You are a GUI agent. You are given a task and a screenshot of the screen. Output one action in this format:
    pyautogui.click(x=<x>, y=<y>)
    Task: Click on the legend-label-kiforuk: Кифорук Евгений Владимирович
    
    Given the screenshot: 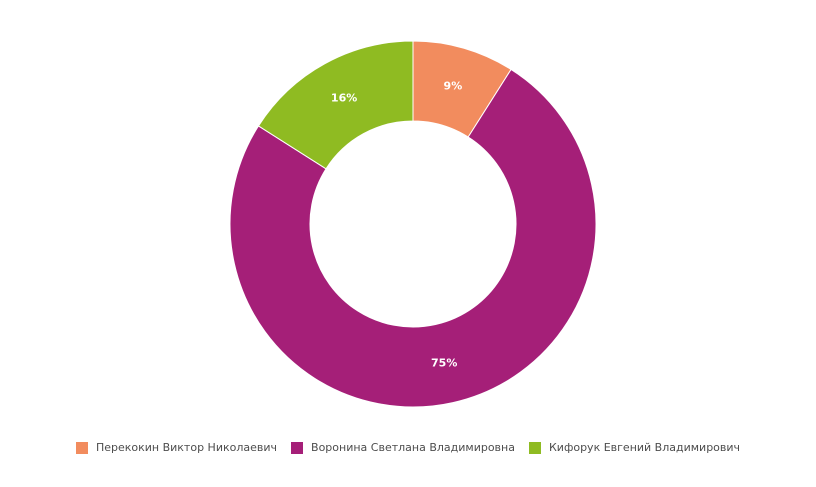 What is the action you would take?
    pyautogui.click(x=644, y=447)
    